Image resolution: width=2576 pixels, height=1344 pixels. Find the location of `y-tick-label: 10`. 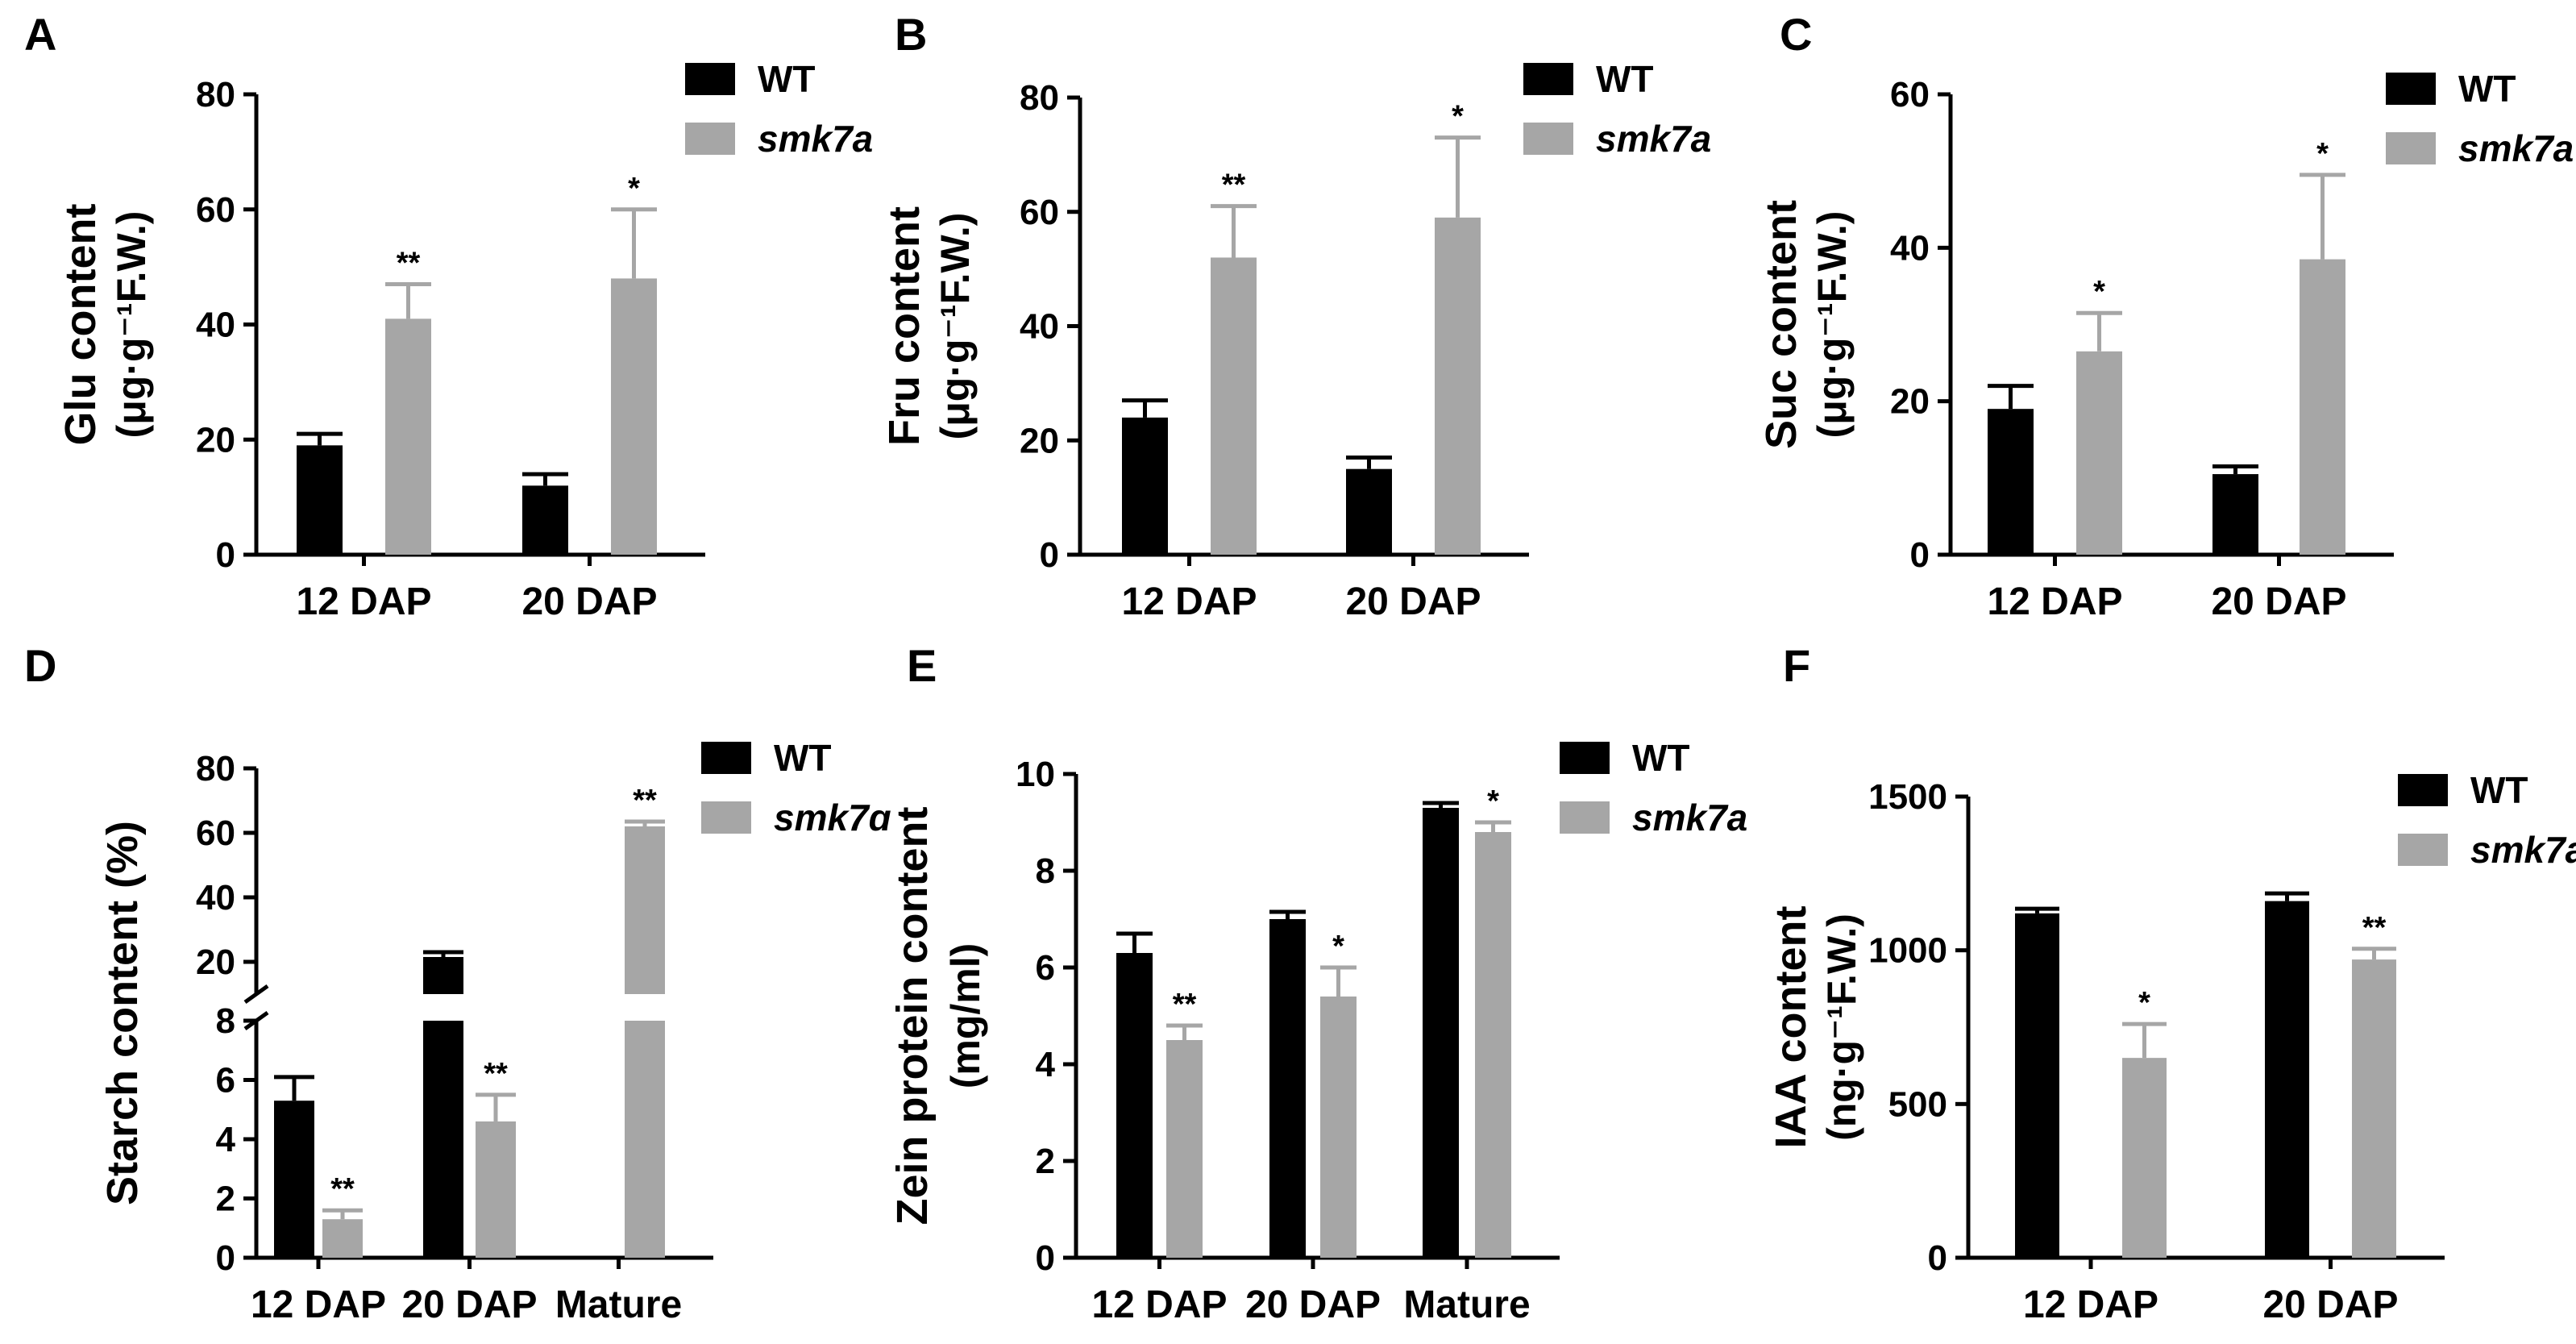

y-tick-label: 10 is located at coordinates (1035, 774).